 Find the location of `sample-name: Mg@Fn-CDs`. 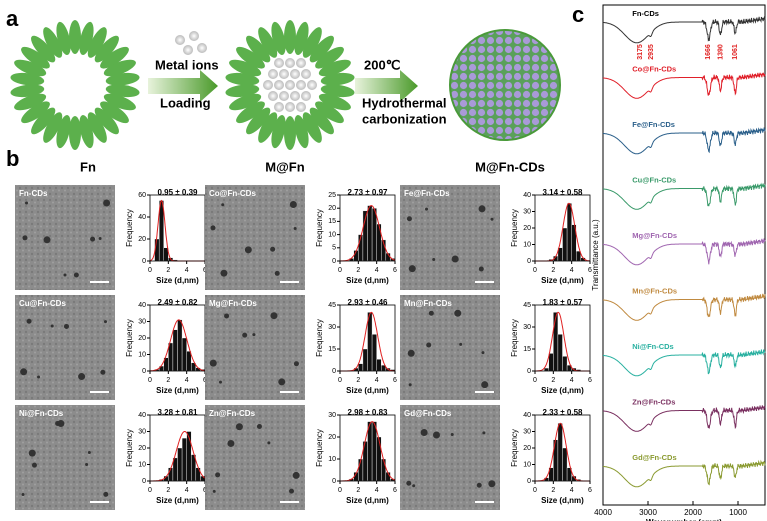

sample-name: Mg@Fn-CDs is located at coordinates (233, 303).